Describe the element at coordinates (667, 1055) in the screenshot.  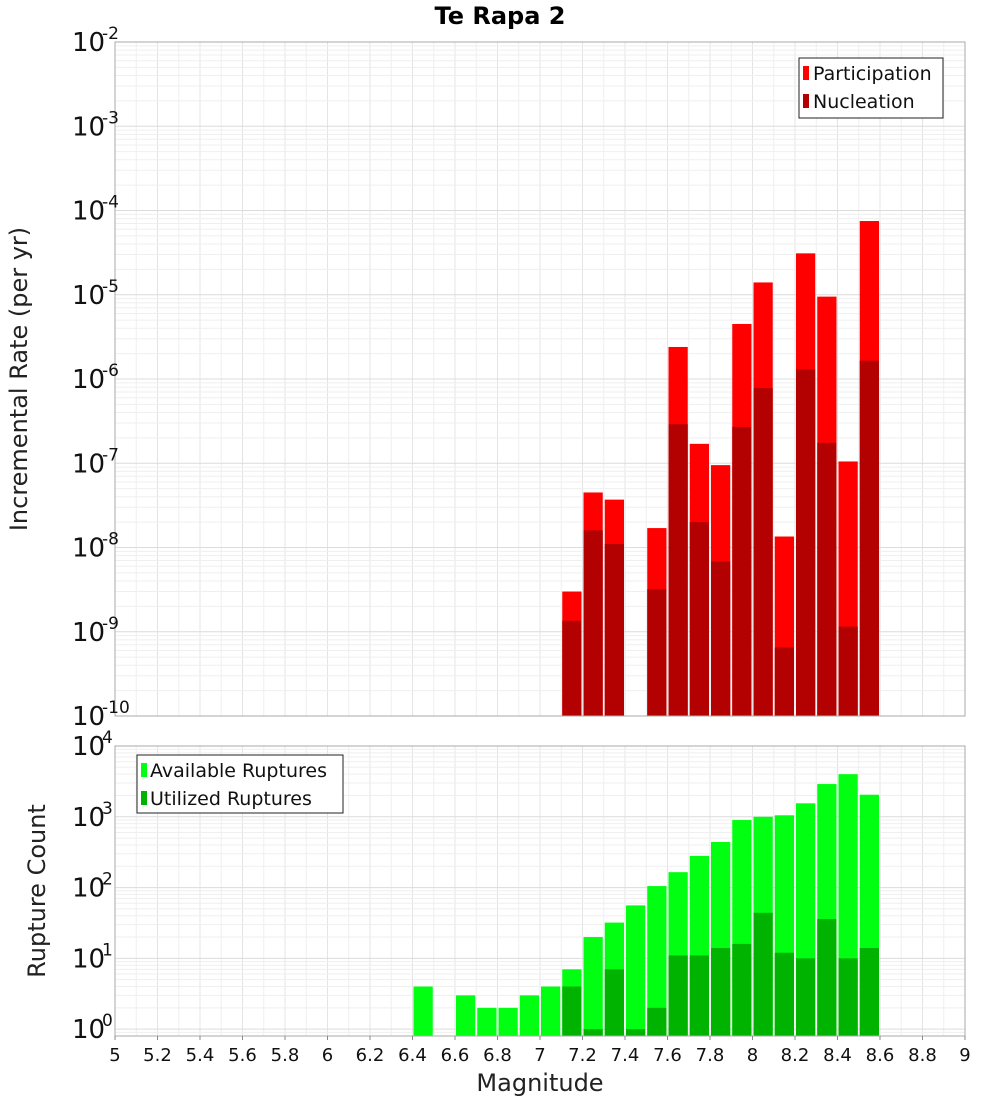
I see `x-tick-label: 7.6` at that location.